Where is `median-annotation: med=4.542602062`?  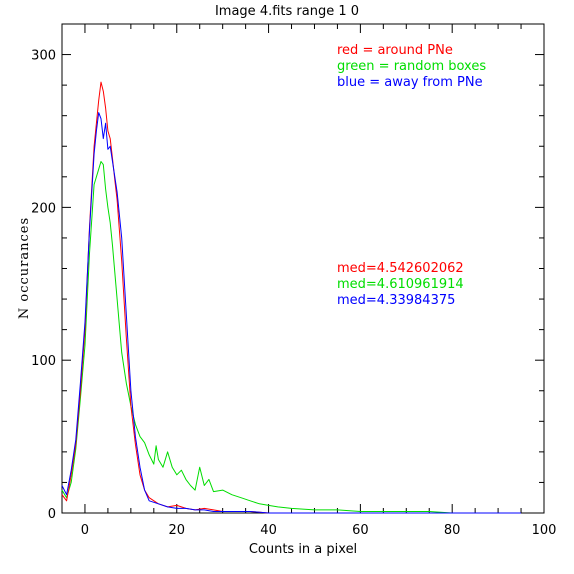
median-annotation: med=4.542602062 is located at coordinates (400, 268).